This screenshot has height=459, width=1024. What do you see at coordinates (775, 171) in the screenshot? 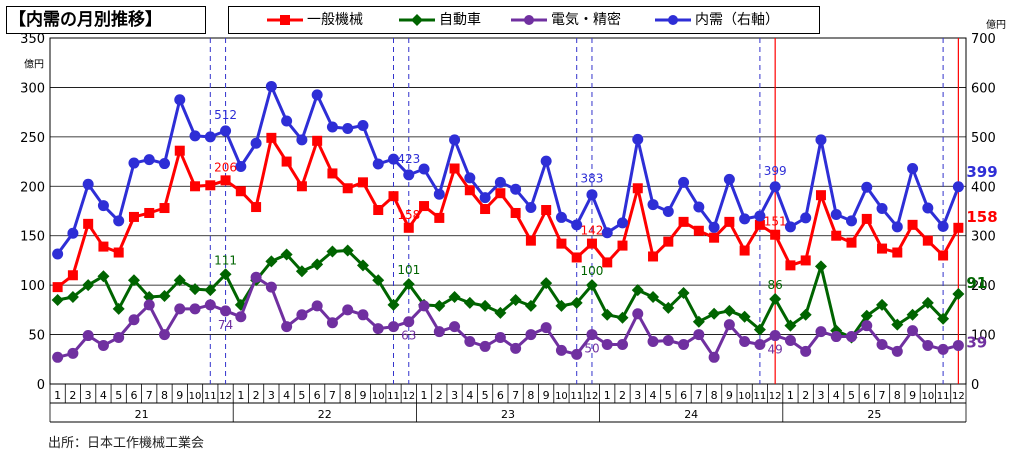
I see `data-label: 399` at bounding box center [775, 171].